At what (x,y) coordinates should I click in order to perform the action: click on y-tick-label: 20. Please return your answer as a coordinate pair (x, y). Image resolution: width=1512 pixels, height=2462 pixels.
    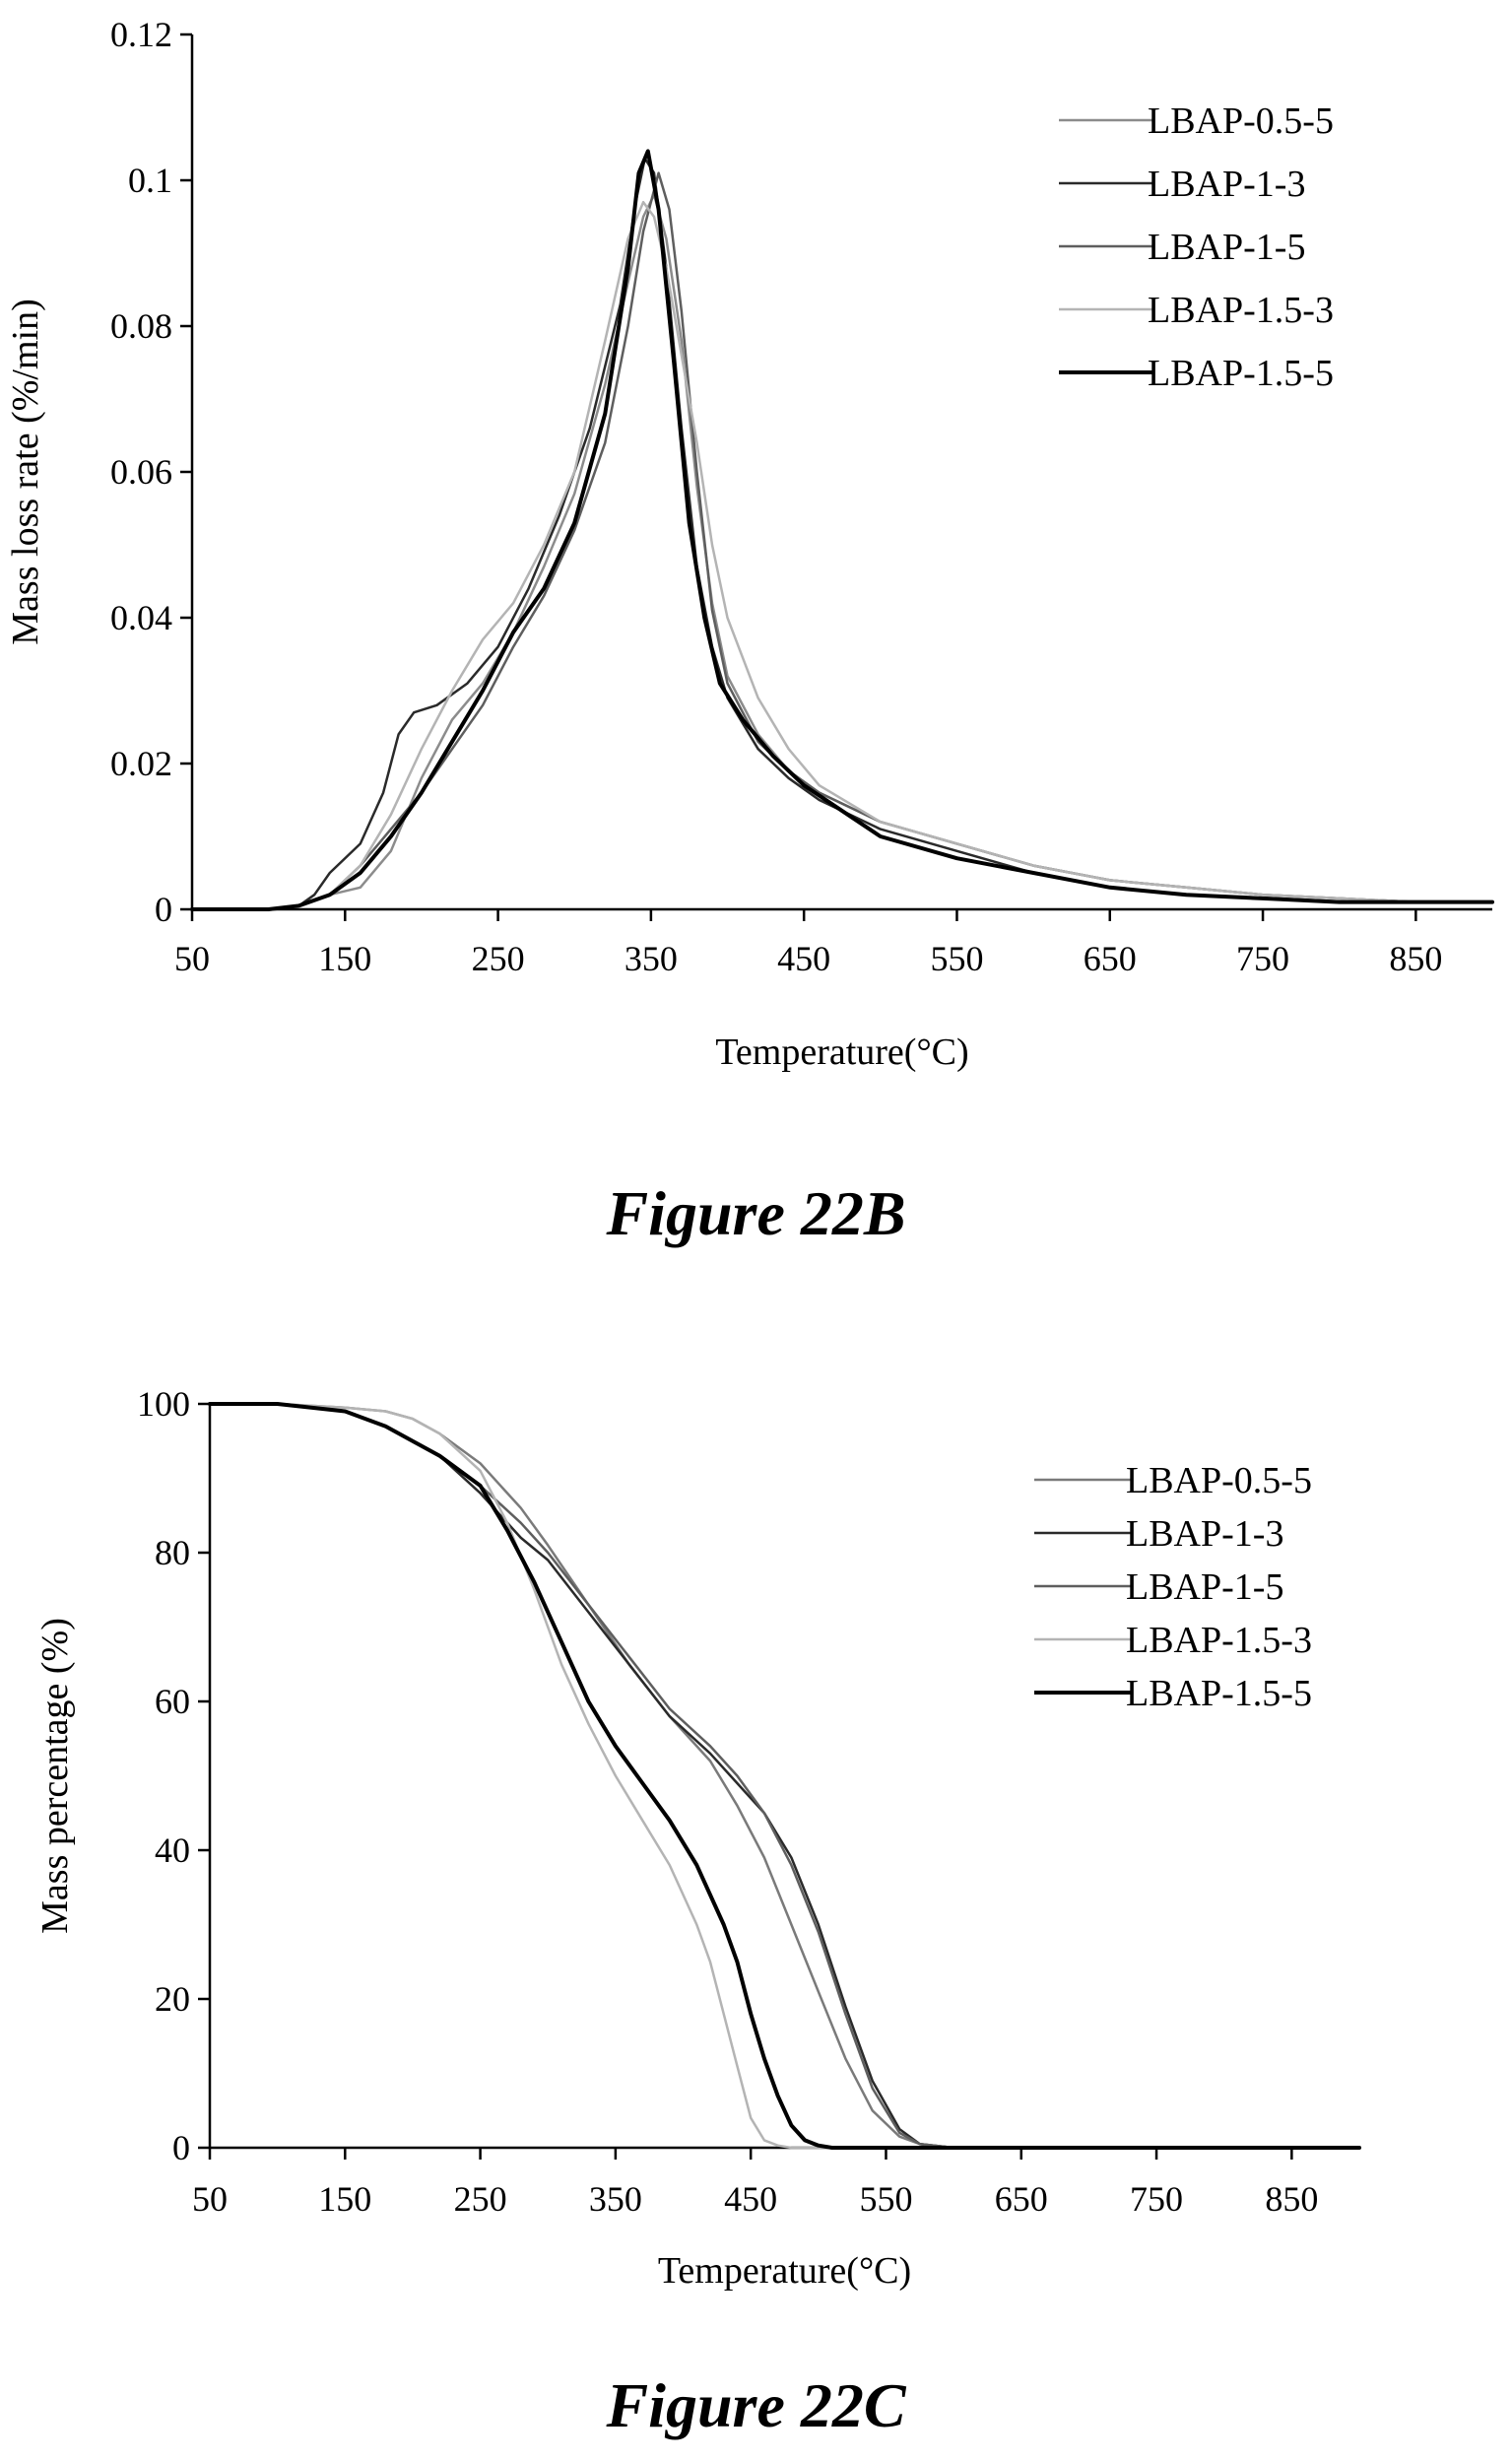
    Looking at the image, I should click on (172, 1999).